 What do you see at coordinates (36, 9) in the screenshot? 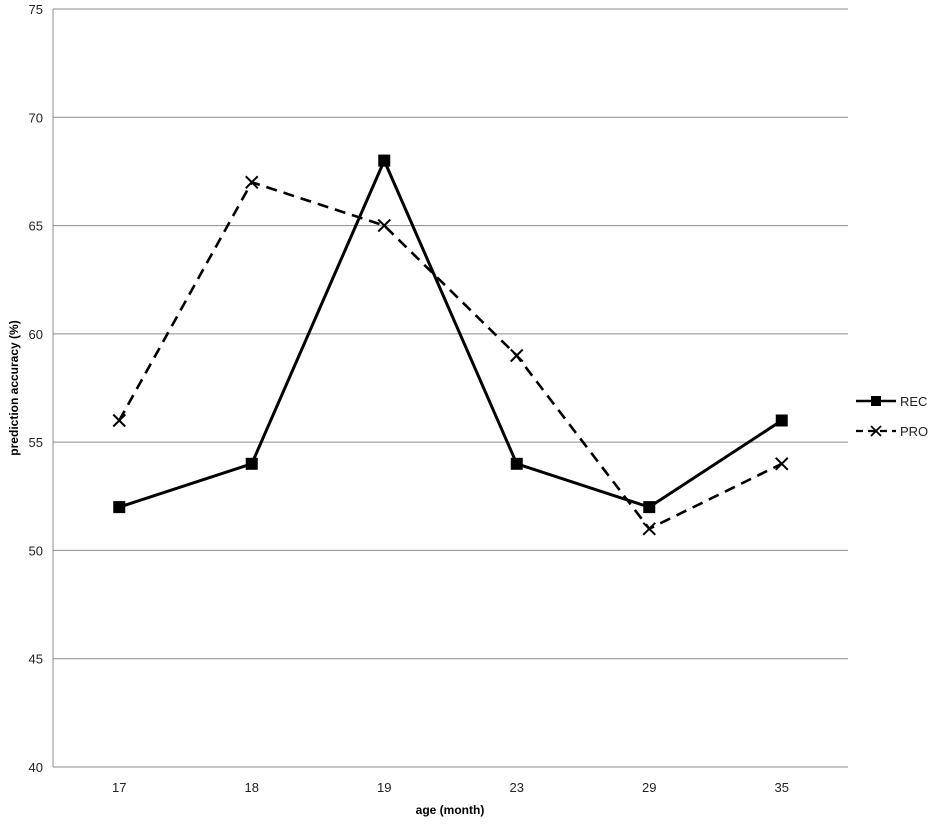
I see `y-tick-label: 75` at bounding box center [36, 9].